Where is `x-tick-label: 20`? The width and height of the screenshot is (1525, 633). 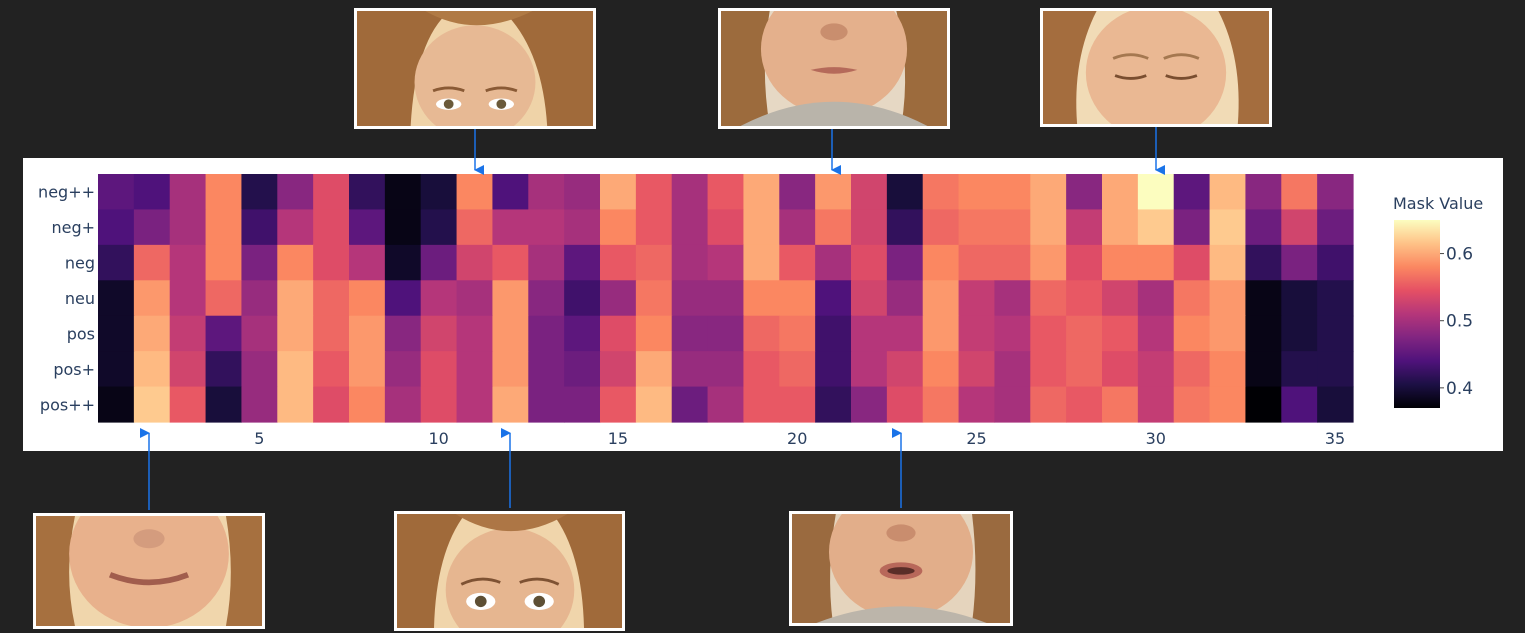 x-tick-label: 20 is located at coordinates (797, 438).